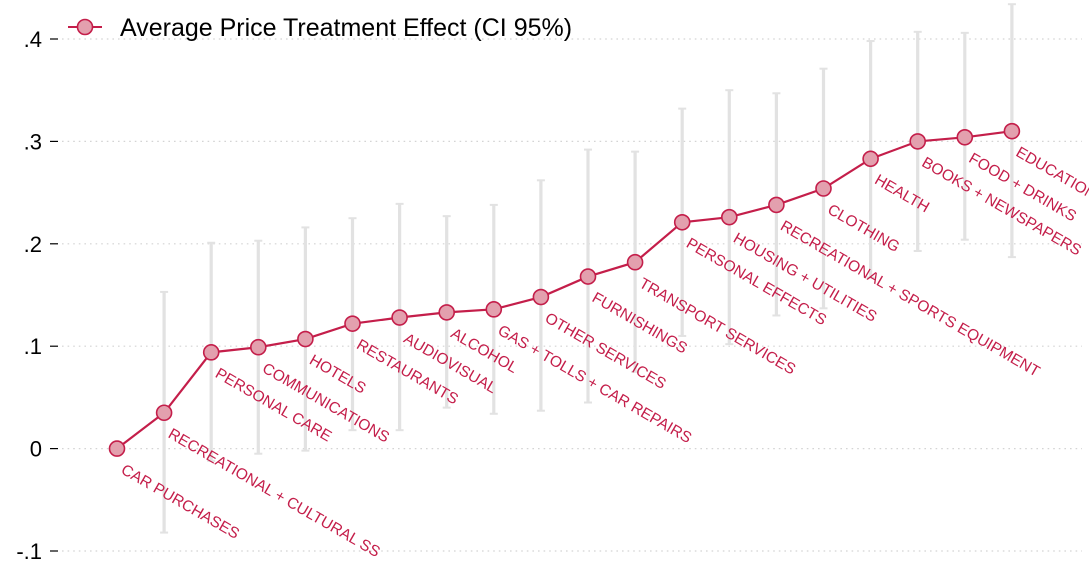 The height and width of the screenshot is (567, 1089). Describe the element at coordinates (274, 494) in the screenshot. I see `category-label: RECREATIONAL + CULTURAL SS` at that location.